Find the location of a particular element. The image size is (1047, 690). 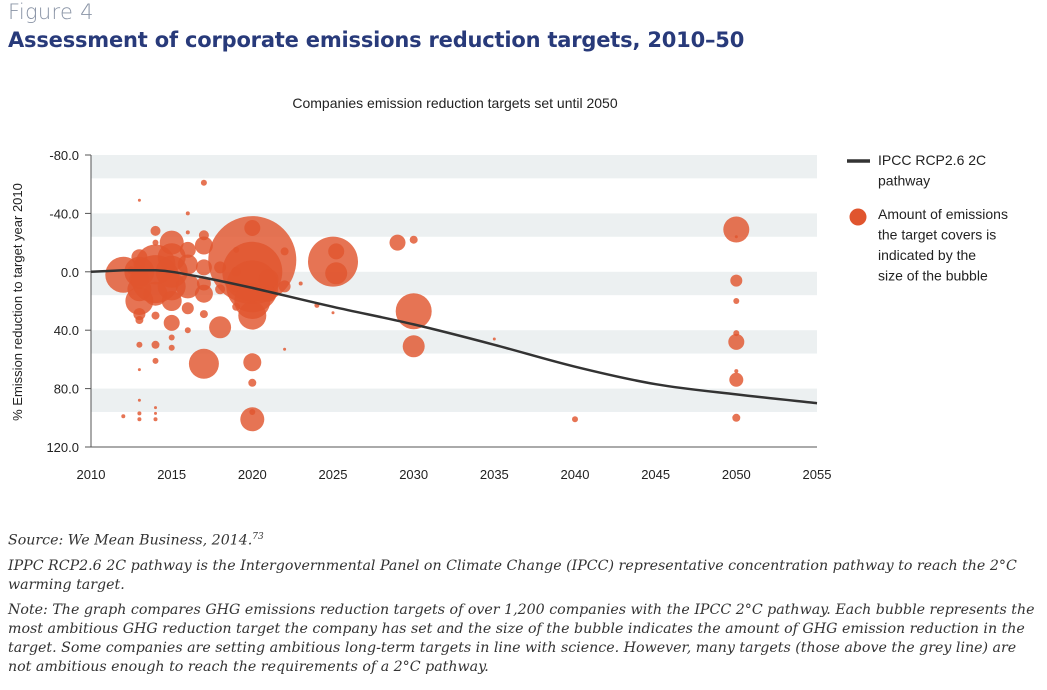

x-tick-label: 2020 is located at coordinates (252, 474).